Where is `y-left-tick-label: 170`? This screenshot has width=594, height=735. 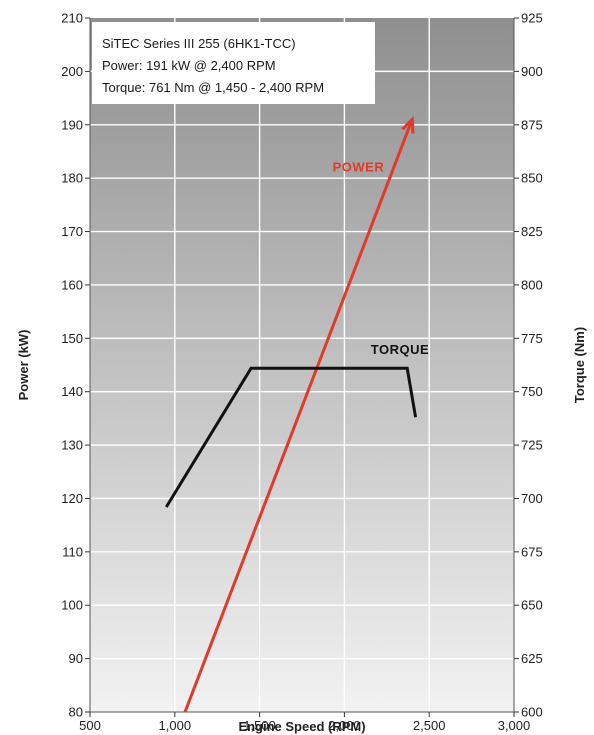 y-left-tick-label: 170 is located at coordinates (72, 231).